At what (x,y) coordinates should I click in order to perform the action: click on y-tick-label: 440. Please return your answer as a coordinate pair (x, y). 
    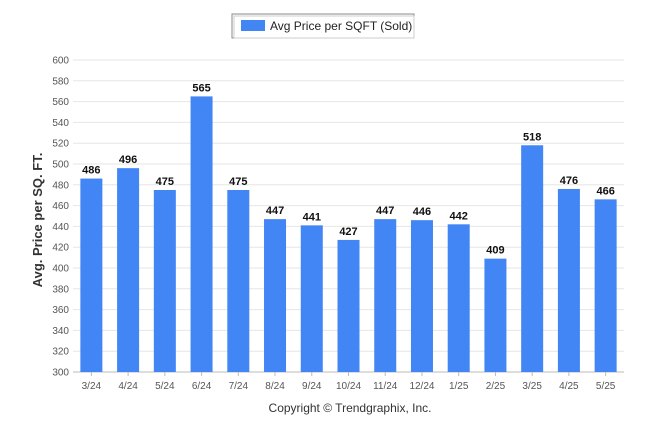
    Looking at the image, I should click on (60, 227).